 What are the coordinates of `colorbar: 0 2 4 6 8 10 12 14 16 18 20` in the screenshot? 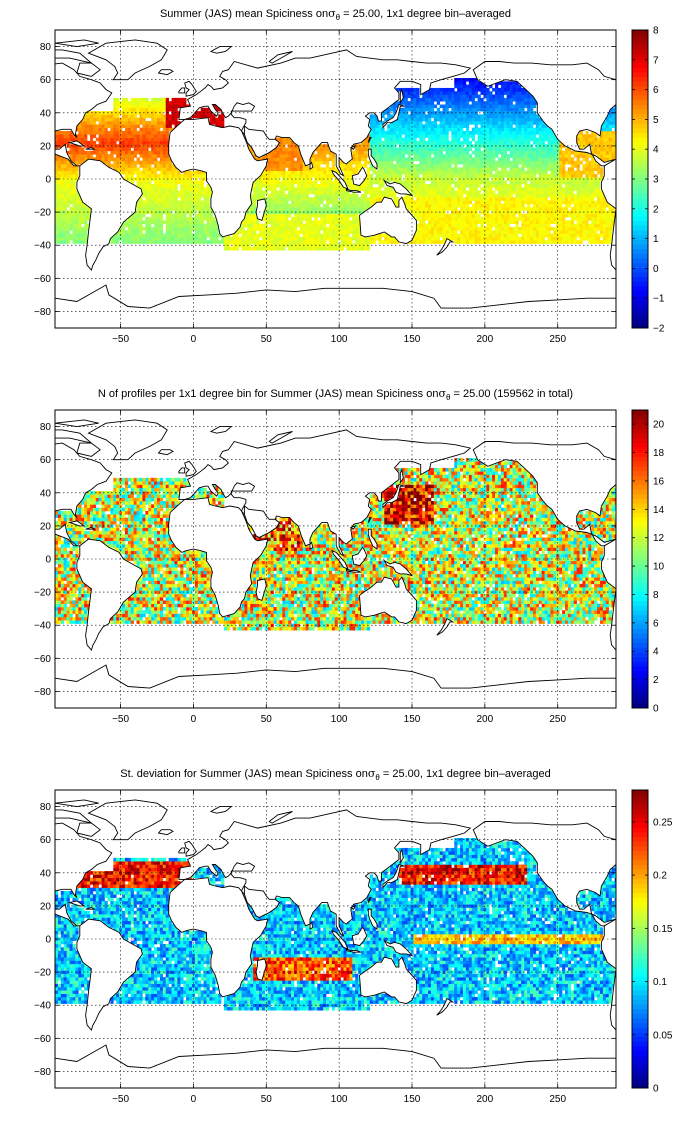 It's located at (648, 562).